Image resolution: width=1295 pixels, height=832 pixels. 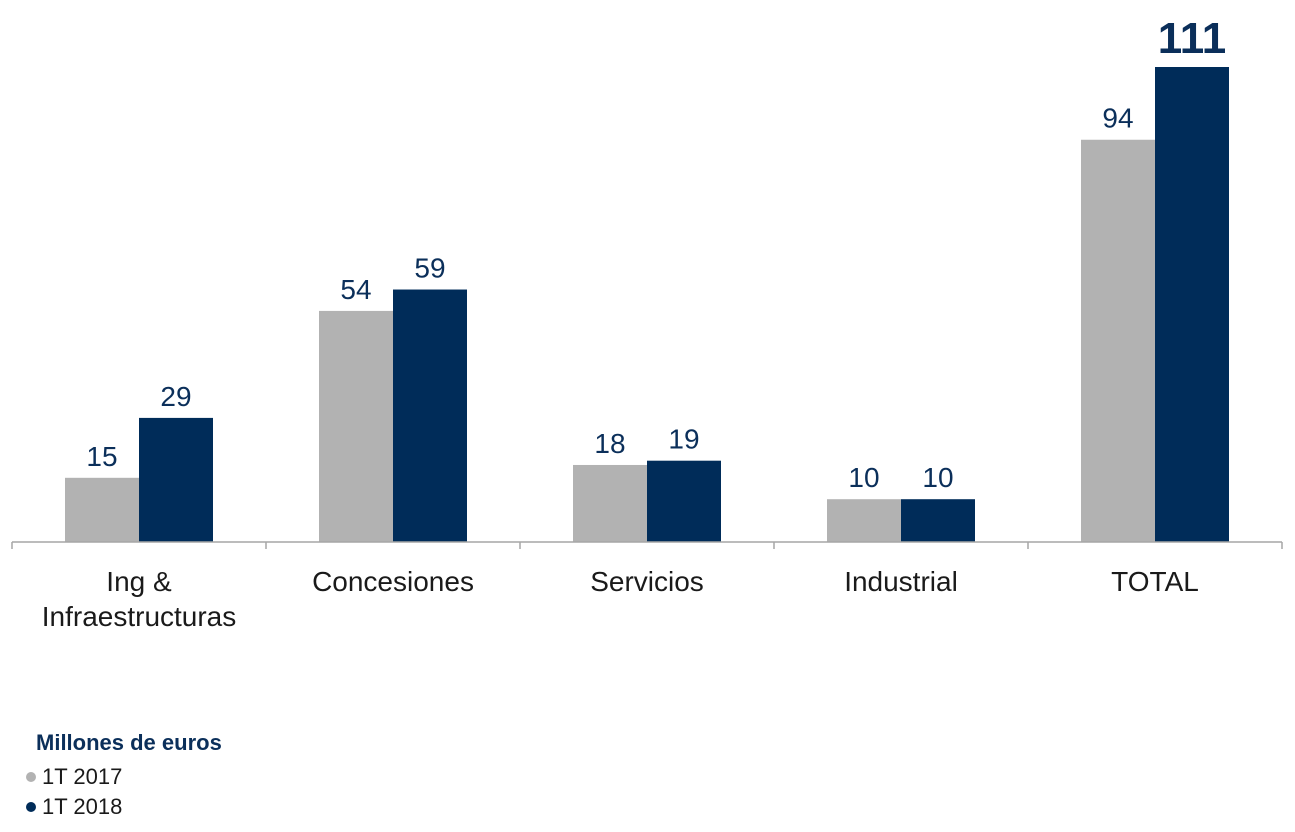 What do you see at coordinates (175, 396) in the screenshot?
I see `value-label: 29` at bounding box center [175, 396].